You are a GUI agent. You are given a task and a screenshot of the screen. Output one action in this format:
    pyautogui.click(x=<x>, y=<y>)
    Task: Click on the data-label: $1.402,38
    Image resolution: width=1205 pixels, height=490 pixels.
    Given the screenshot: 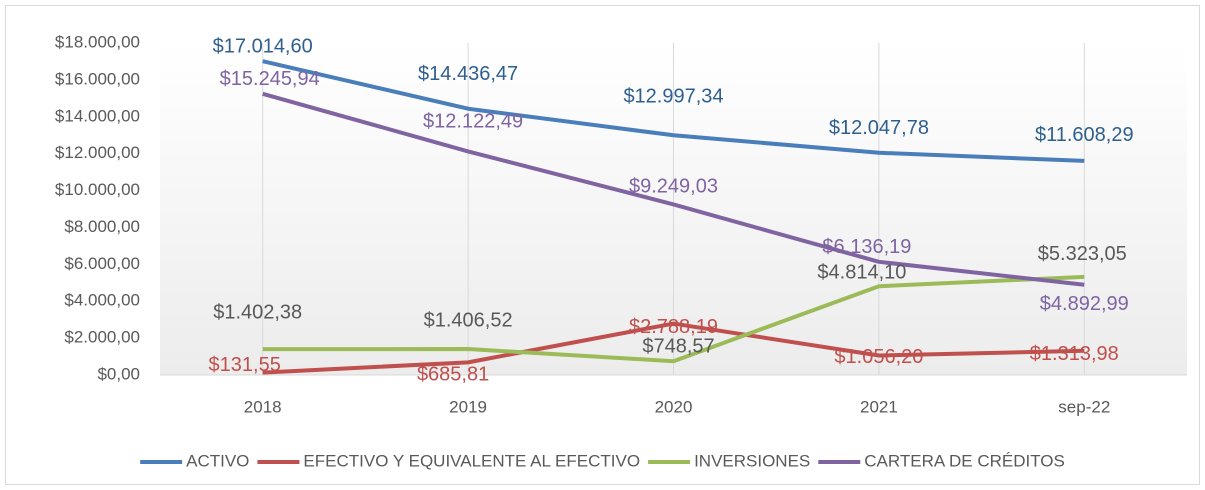 What is the action you would take?
    pyautogui.click(x=257, y=312)
    